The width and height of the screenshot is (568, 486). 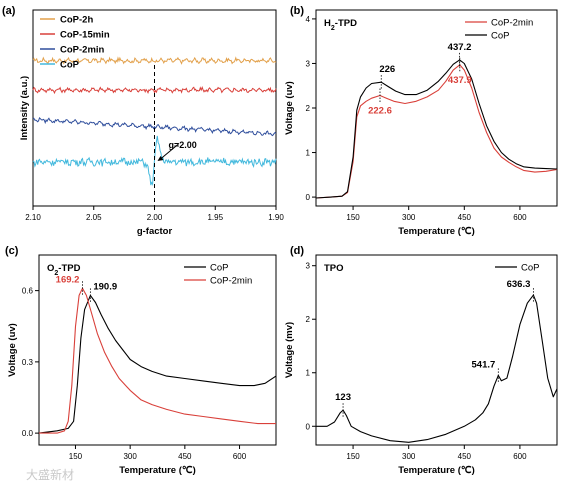 I want to click on legend-label: CoP-2h, so click(x=76, y=20).